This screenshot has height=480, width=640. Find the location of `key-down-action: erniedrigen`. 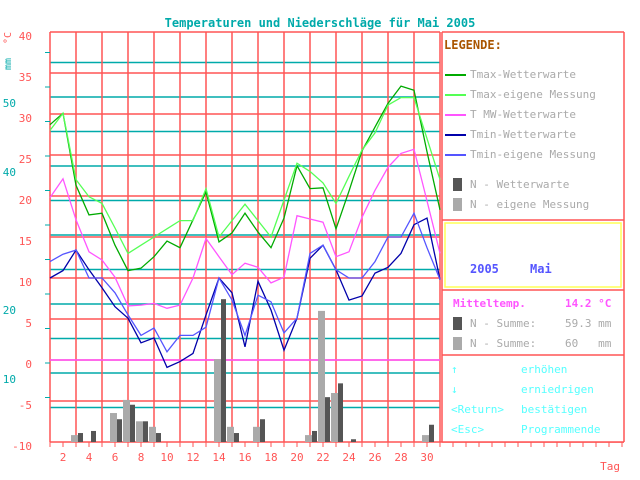

key-down-action: erniedrigen is located at coordinates (557, 389).